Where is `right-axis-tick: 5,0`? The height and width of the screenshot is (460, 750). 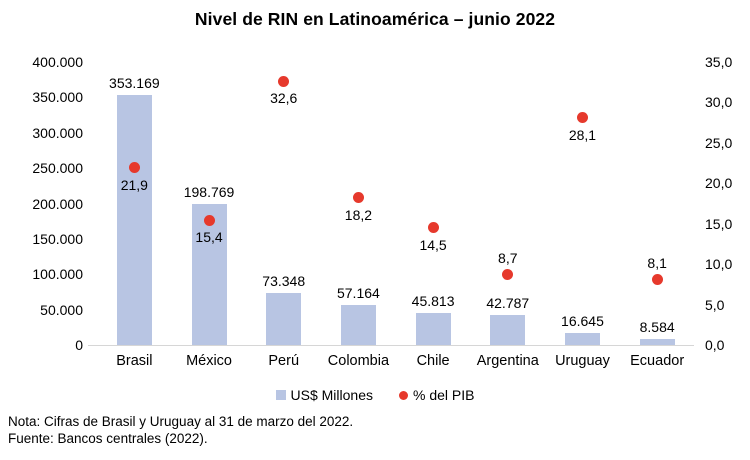
right-axis-tick: 5,0 is located at coordinates (715, 304).